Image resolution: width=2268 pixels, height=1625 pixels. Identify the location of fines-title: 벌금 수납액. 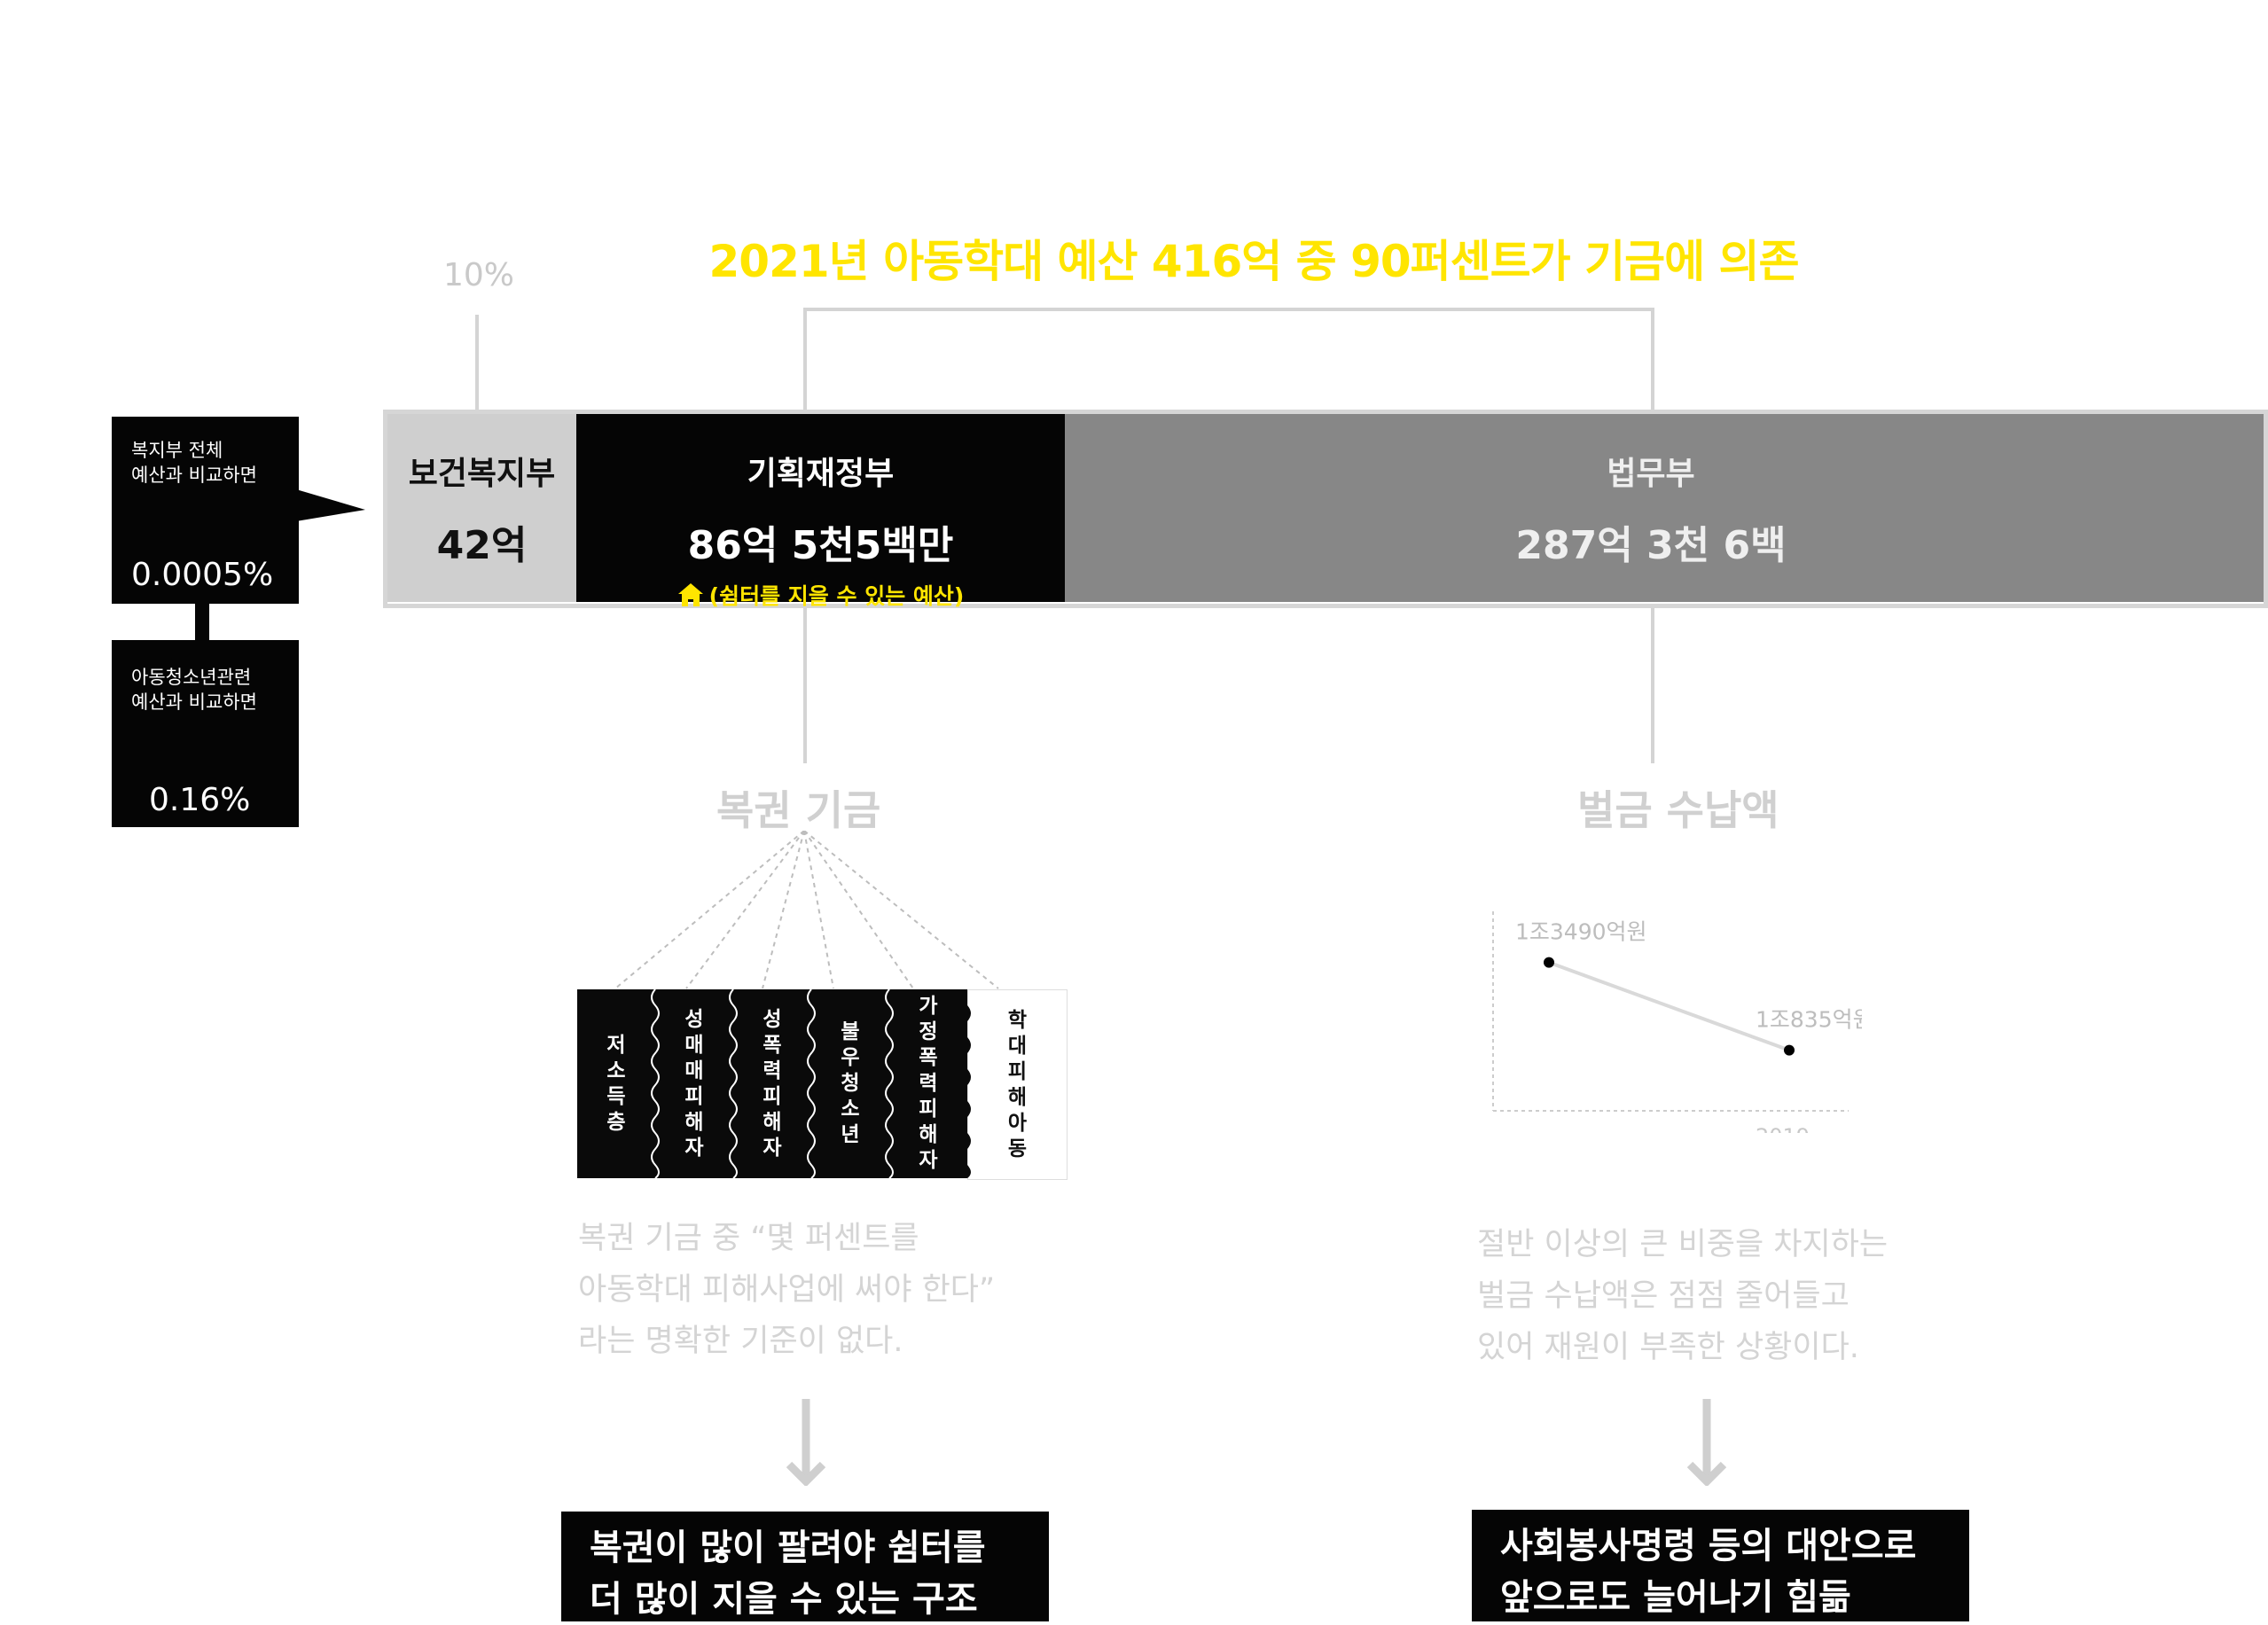
(1678, 810).